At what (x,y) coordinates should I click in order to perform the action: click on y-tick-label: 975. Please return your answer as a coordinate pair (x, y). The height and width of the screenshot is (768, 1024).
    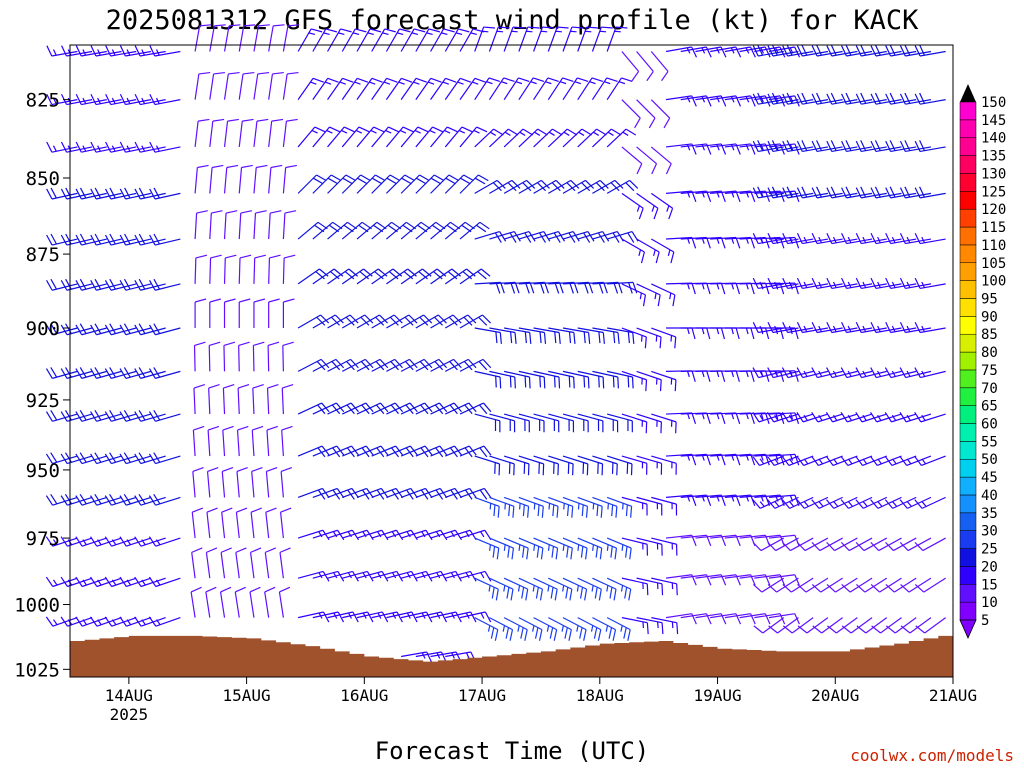
    Looking at the image, I should click on (43, 539).